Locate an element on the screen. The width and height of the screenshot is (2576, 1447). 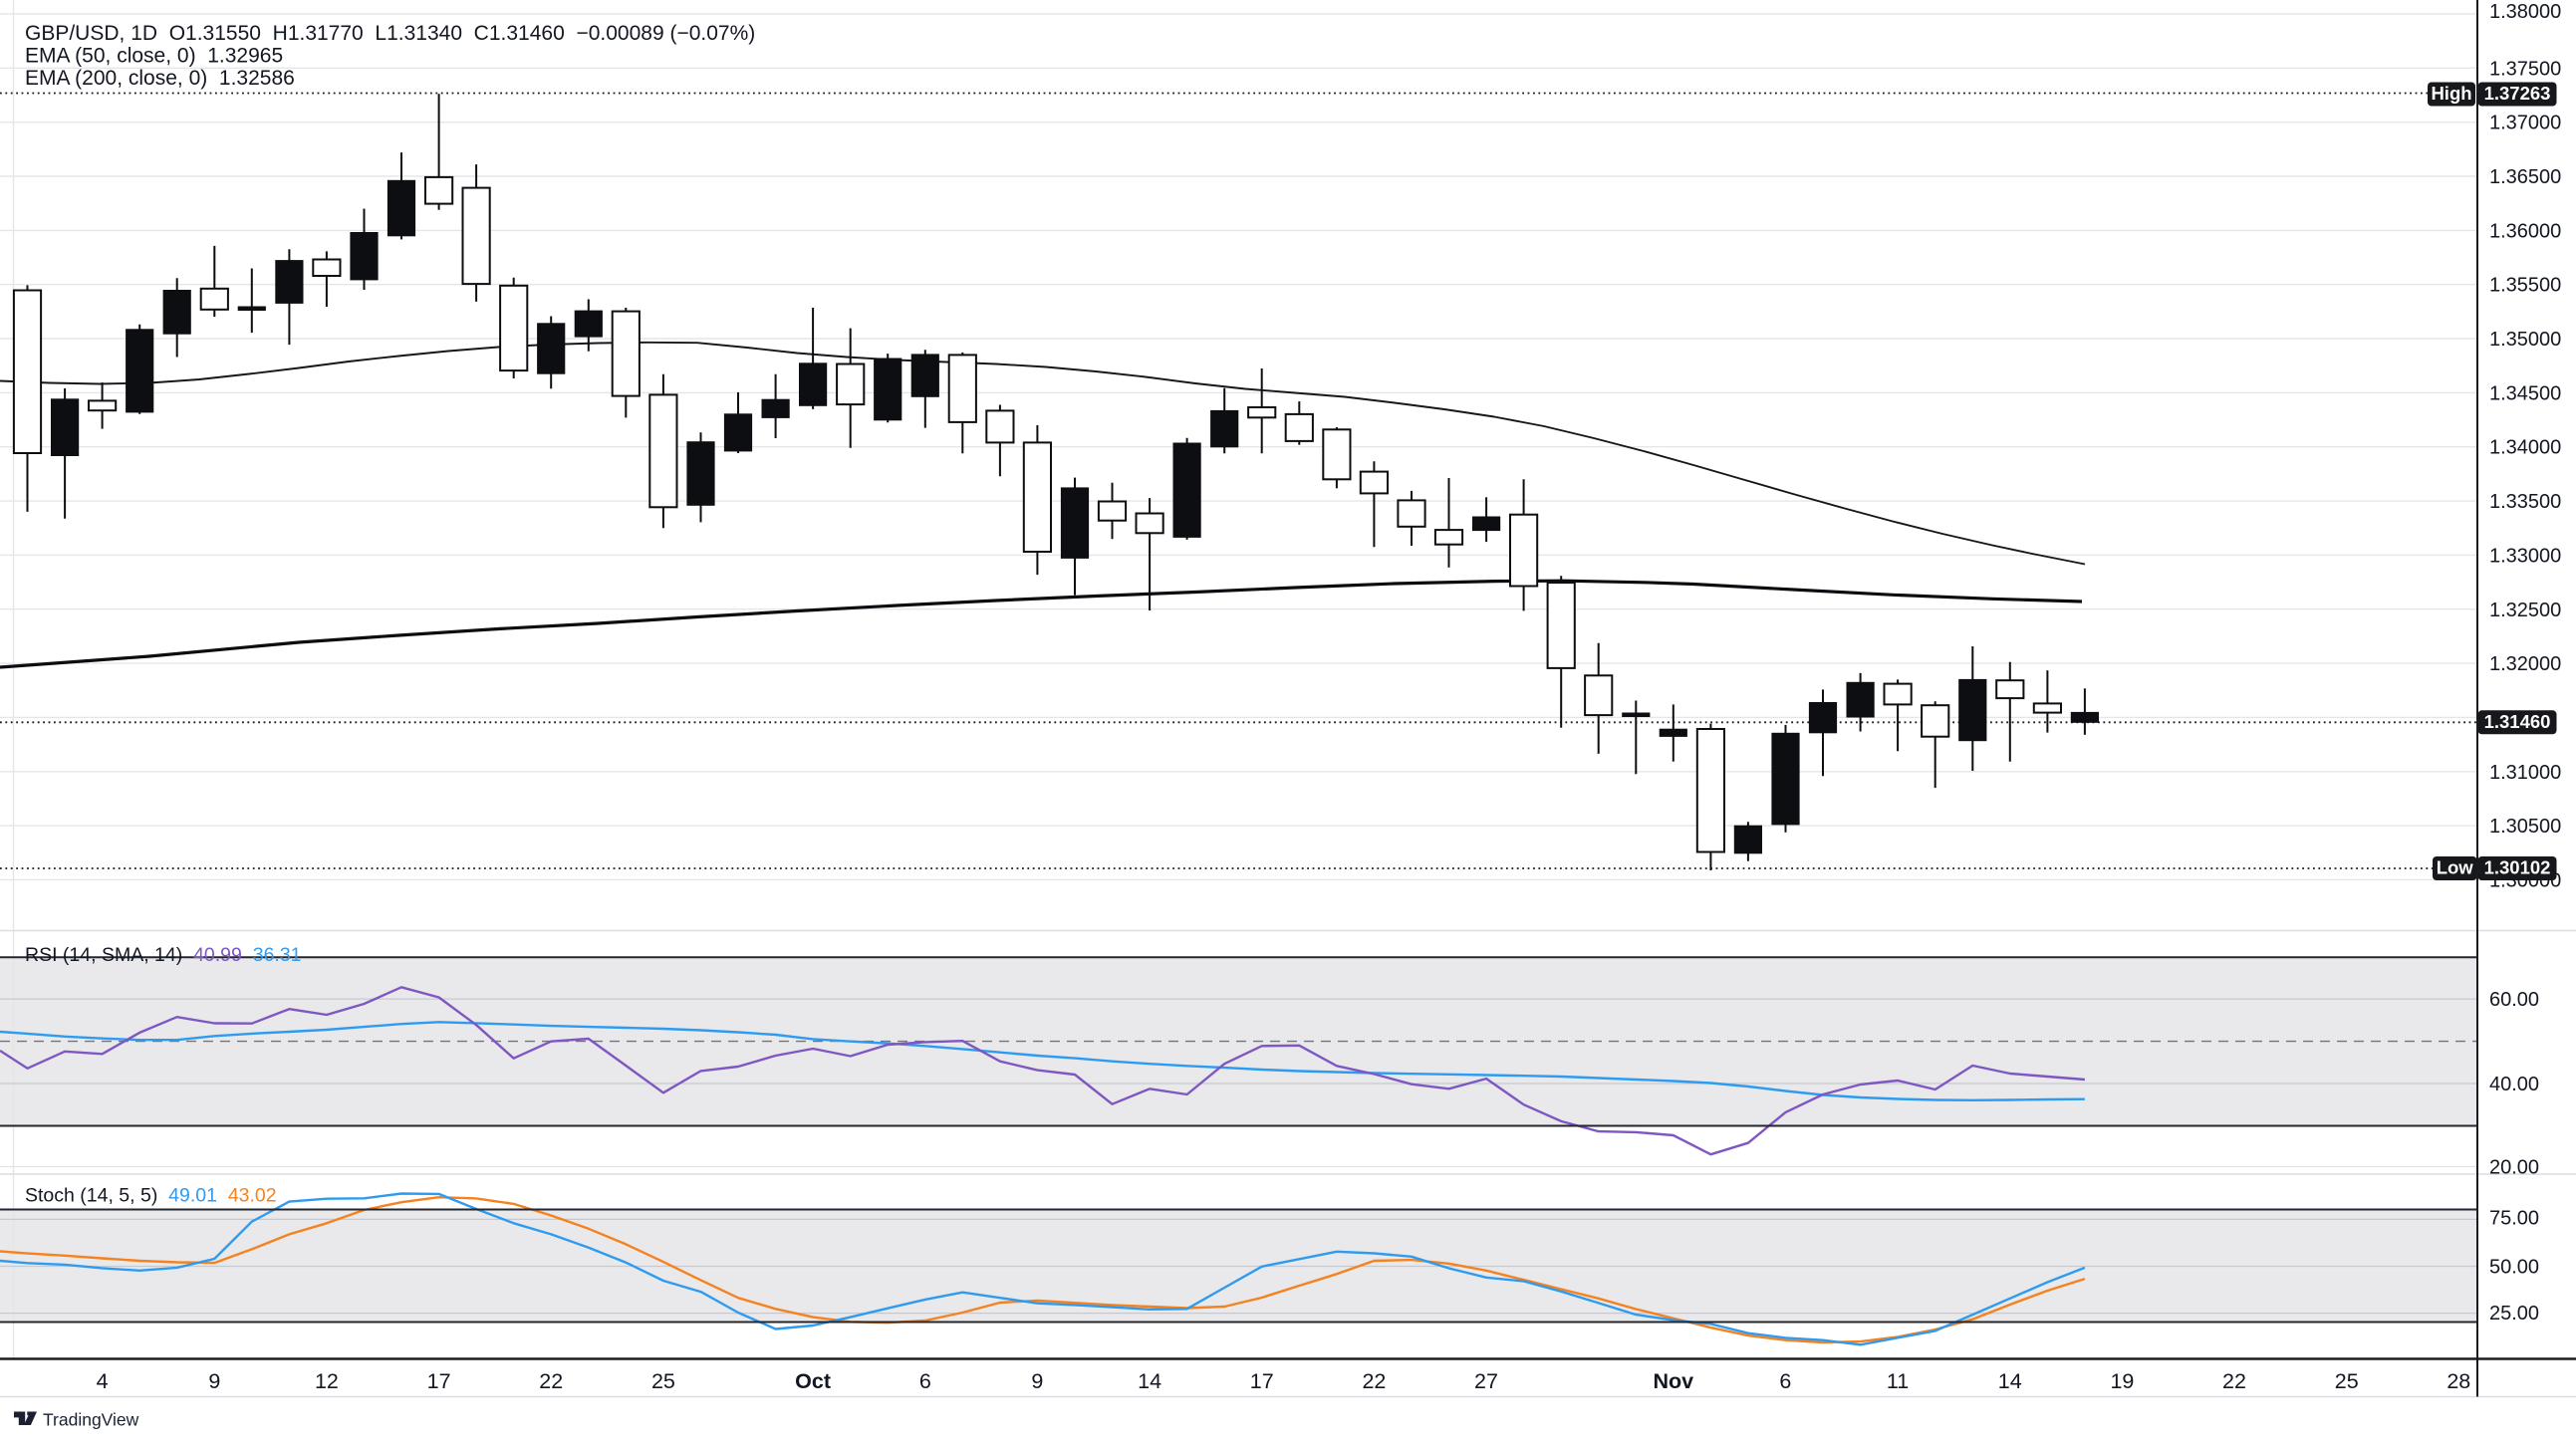
svg-text: EMA (50, close, 0) 1.32965 is located at coordinates (154, 56).